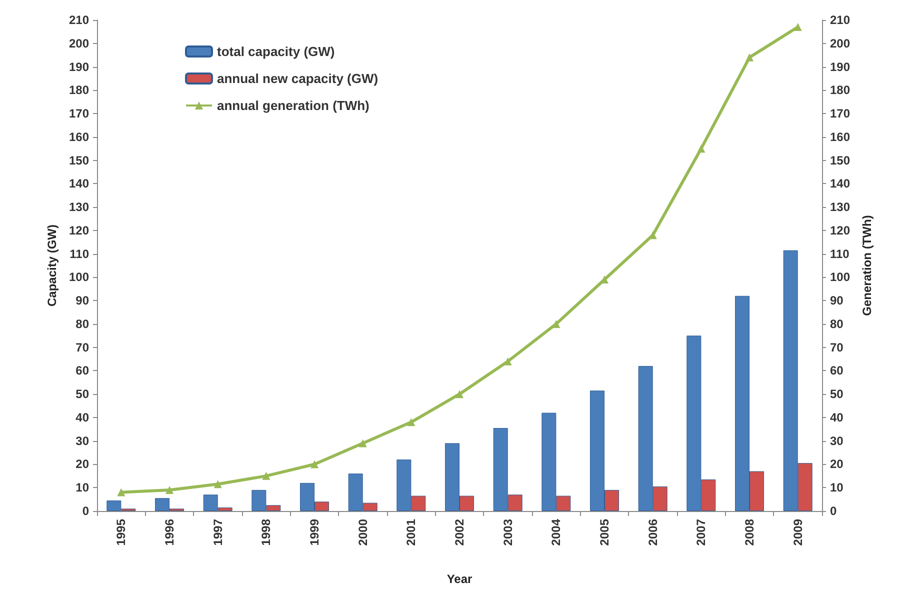 The height and width of the screenshot is (606, 903). Describe the element at coordinates (79, 20) in the screenshot. I see `y-tick-label: 210` at that location.